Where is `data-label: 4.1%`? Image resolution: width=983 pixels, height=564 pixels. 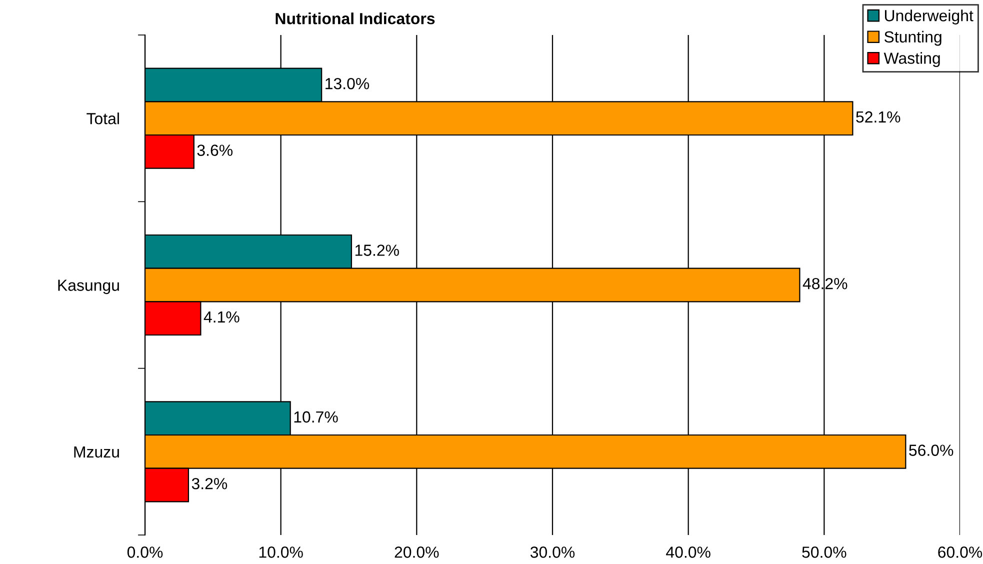 data-label: 4.1% is located at coordinates (222, 317).